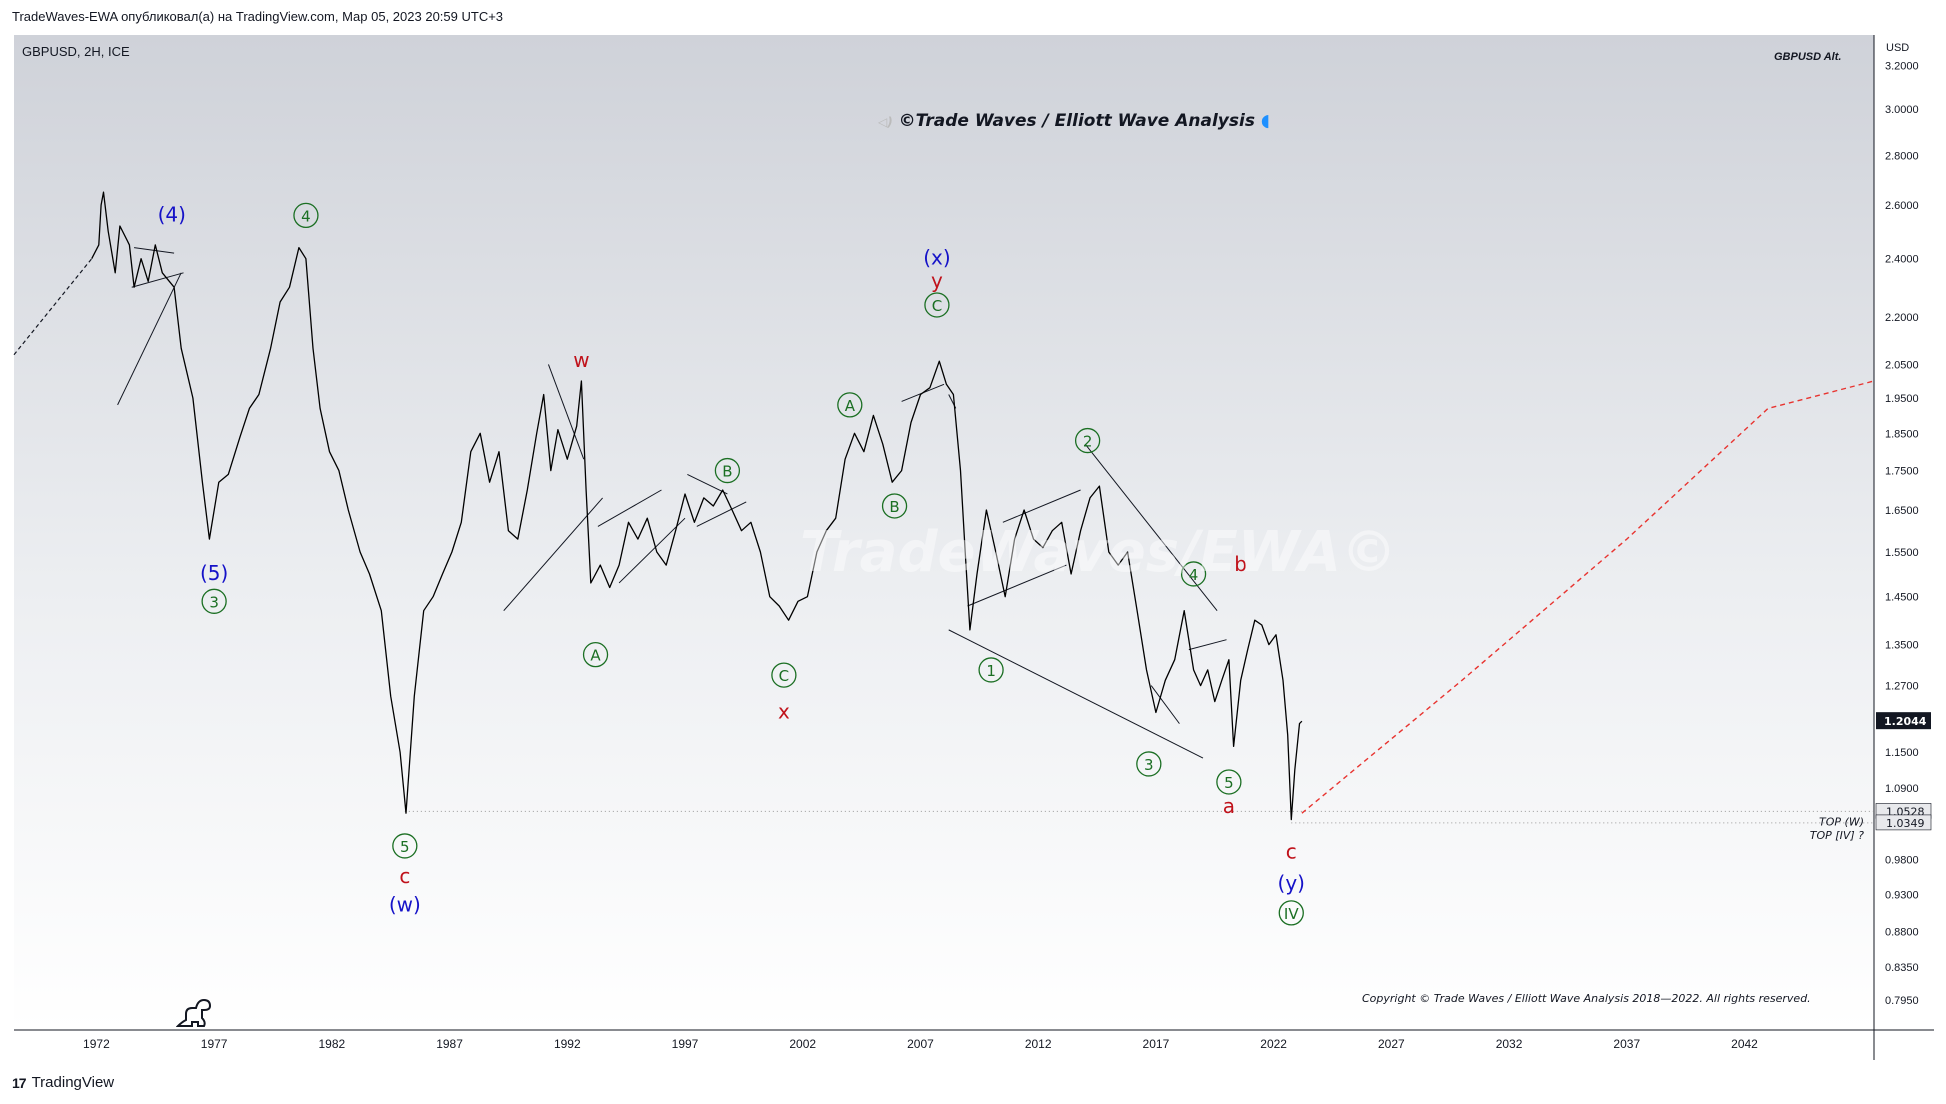  I want to click on wave-label: b, so click(1240, 564).